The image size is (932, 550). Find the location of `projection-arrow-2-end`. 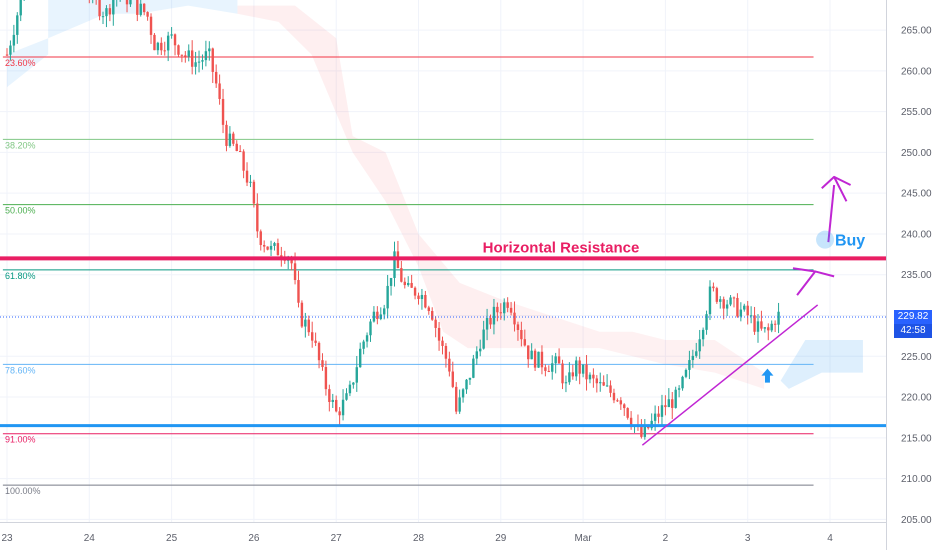

projection-arrow-2-end is located at coordinates (840, 189).